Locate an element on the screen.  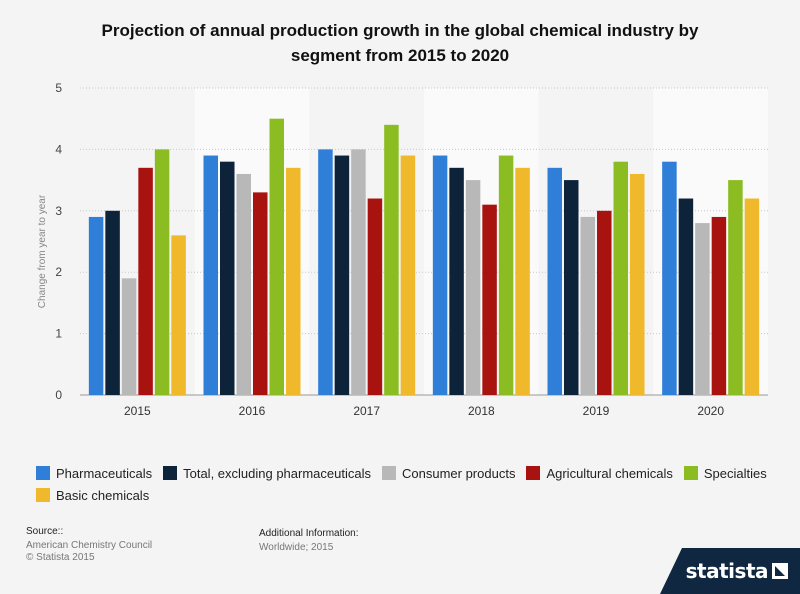
additional-info-label: Additional Information: is located at coordinates (309, 533).